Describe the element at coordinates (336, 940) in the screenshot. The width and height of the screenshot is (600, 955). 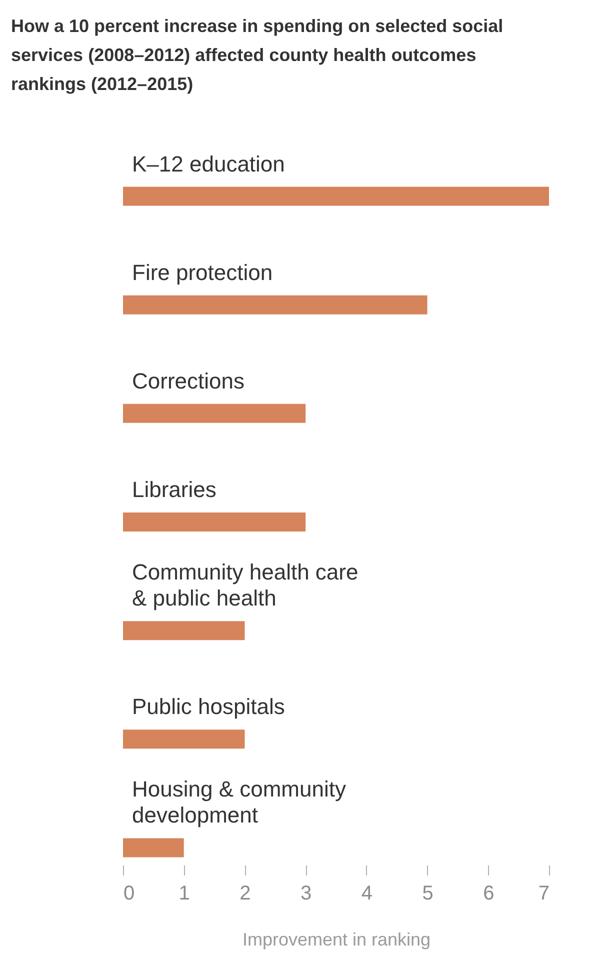
I see `x-axis-title: Improvement in ranking` at that location.